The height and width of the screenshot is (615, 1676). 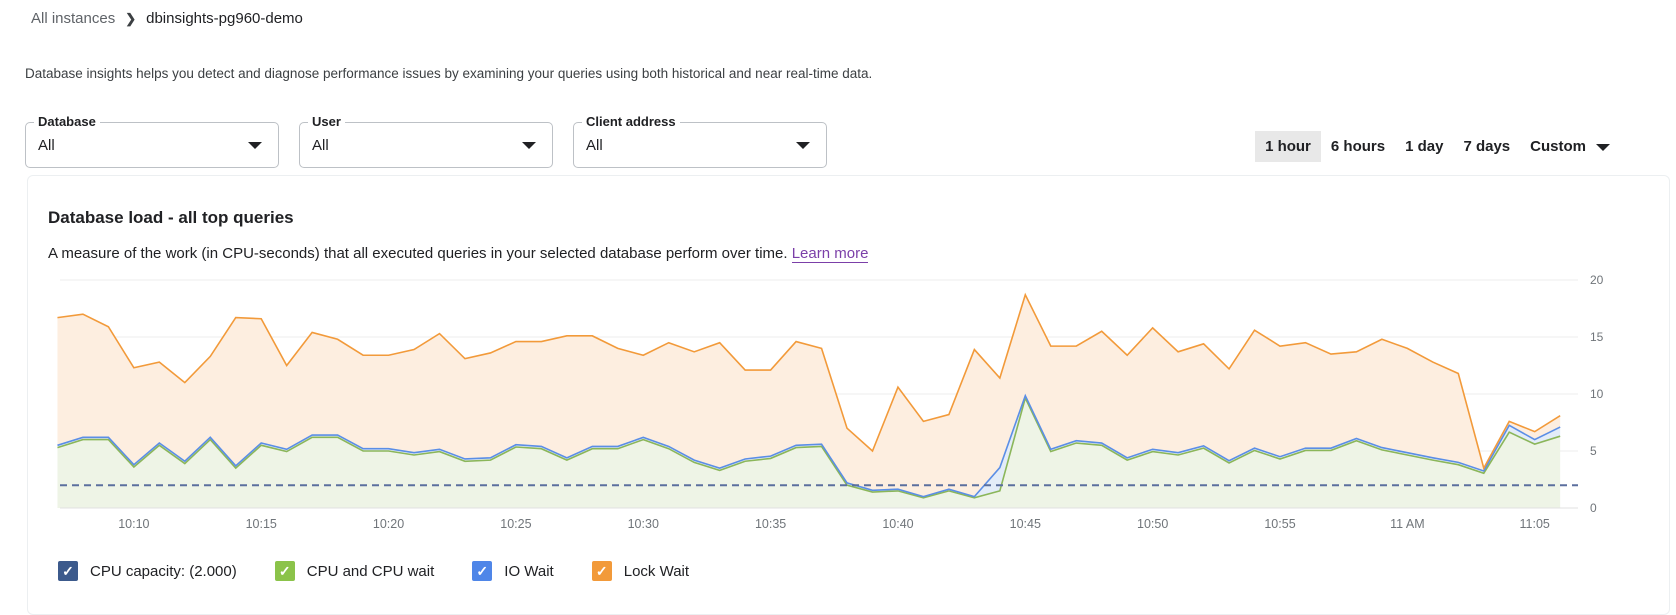 I want to click on legend-label: Lock Wait, so click(x=656, y=571).